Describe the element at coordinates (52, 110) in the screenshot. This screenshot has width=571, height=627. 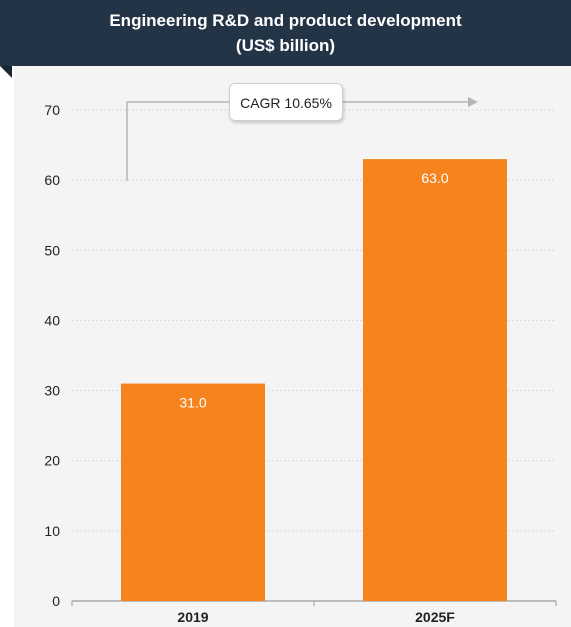
I see `y-tick-label: 70` at that location.